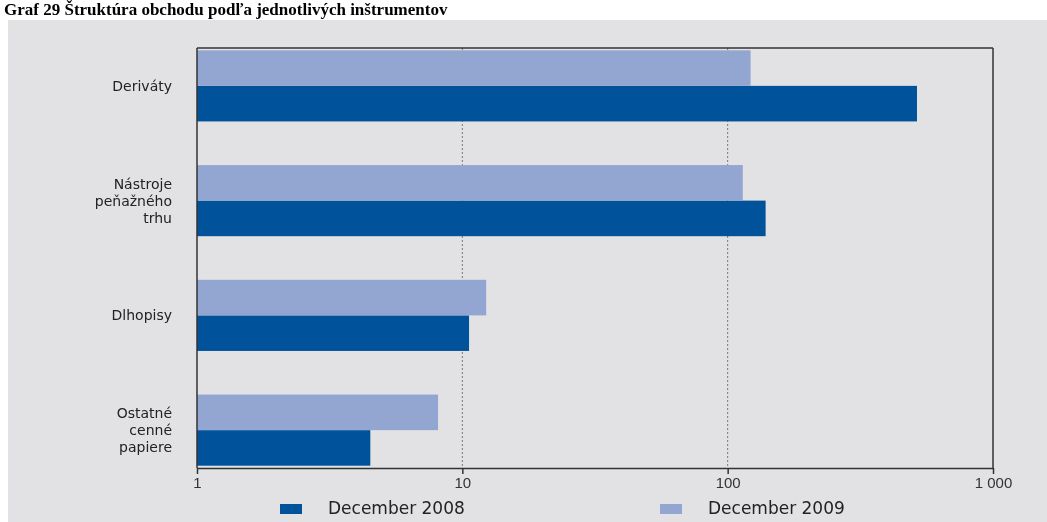 This screenshot has height=522, width=1047. What do you see at coordinates (141, 315) in the screenshot?
I see `y-tick-label: Dlhopisy` at bounding box center [141, 315].